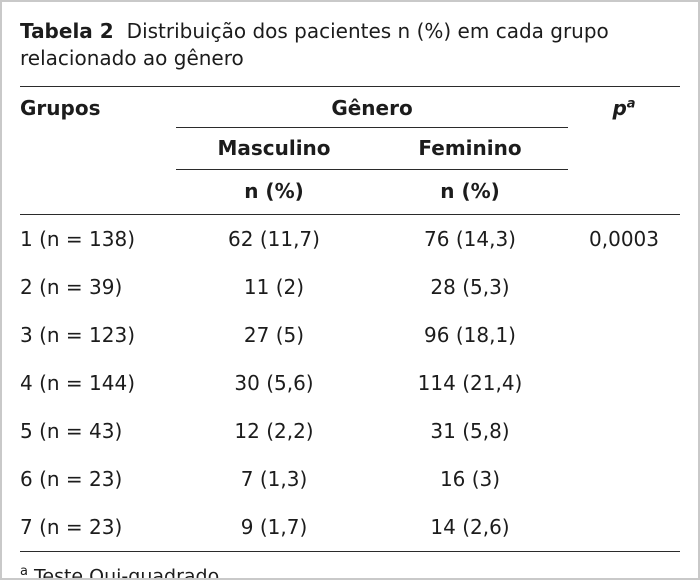  Describe the element at coordinates (470, 239) in the screenshot. I see `cell-female: 76 (14,3)` at that location.